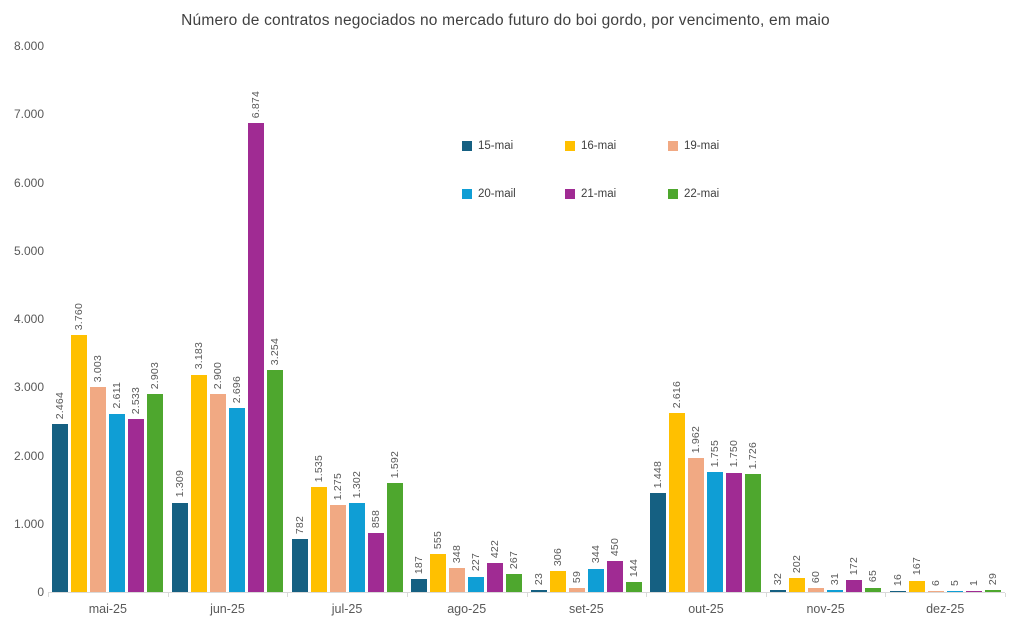  Describe the element at coordinates (318, 319) in the screenshot. I see `bar-slot: 1.535` at that location.